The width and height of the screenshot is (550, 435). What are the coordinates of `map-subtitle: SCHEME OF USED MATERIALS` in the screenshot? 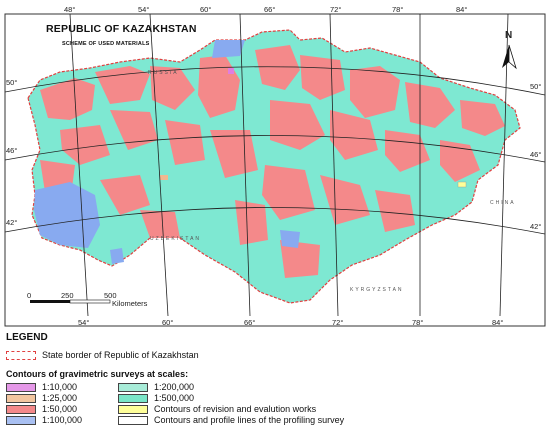 It's located at (106, 44).